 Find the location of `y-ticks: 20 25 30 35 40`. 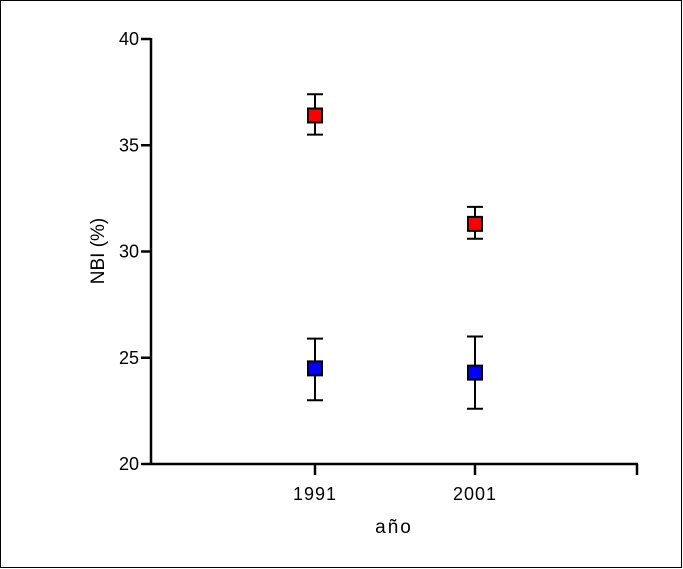

y-ticks: 20 25 30 35 40 is located at coordinates (135, 251).